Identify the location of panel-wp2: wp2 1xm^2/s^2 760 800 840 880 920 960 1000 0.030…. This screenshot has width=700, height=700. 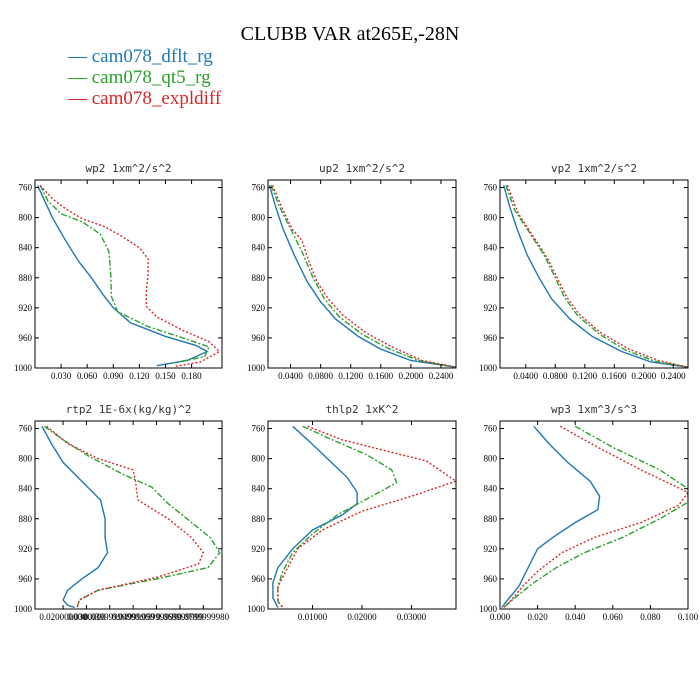
(118, 271).